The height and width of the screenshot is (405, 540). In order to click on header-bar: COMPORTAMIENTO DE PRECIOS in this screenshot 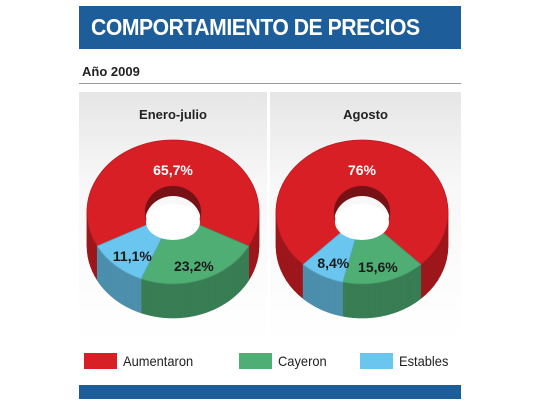, I will do `click(270, 27)`.